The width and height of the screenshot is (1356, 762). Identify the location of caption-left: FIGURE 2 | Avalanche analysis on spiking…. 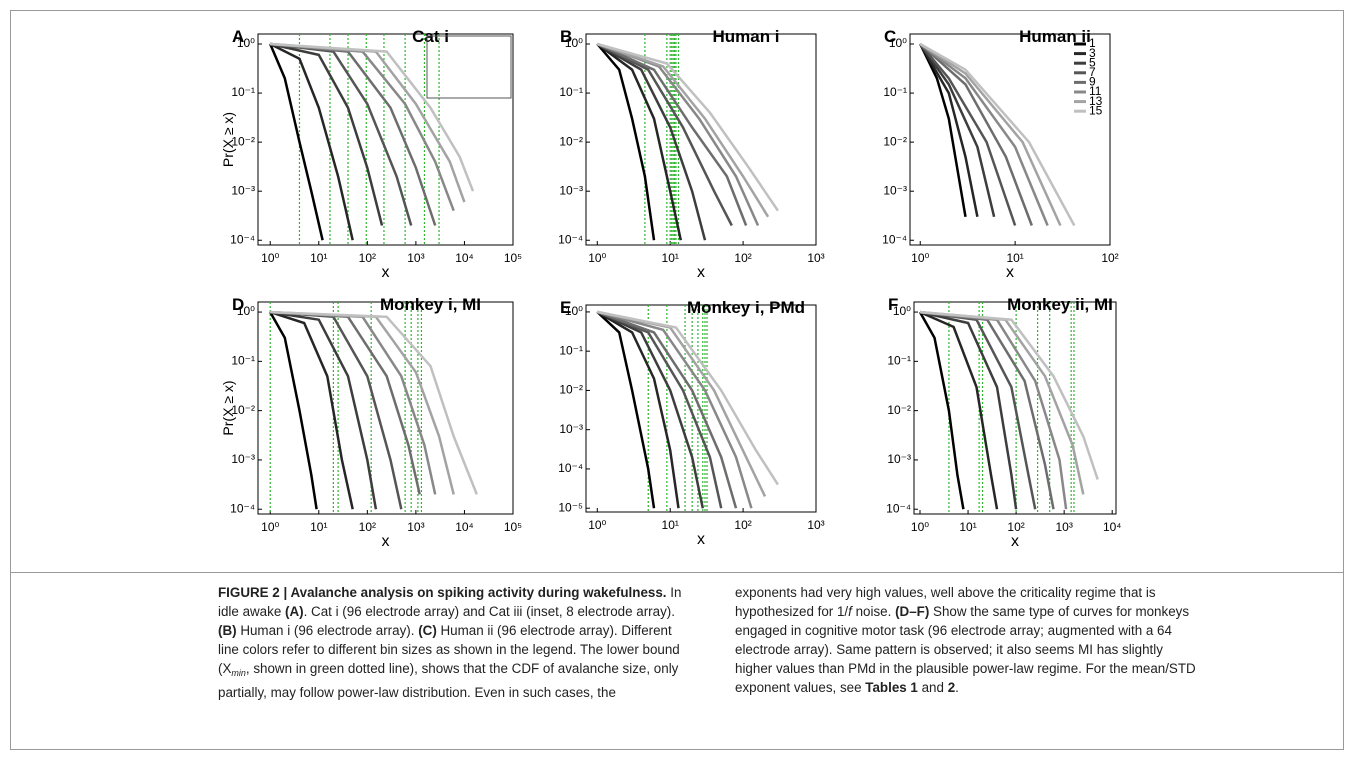
(449, 642).